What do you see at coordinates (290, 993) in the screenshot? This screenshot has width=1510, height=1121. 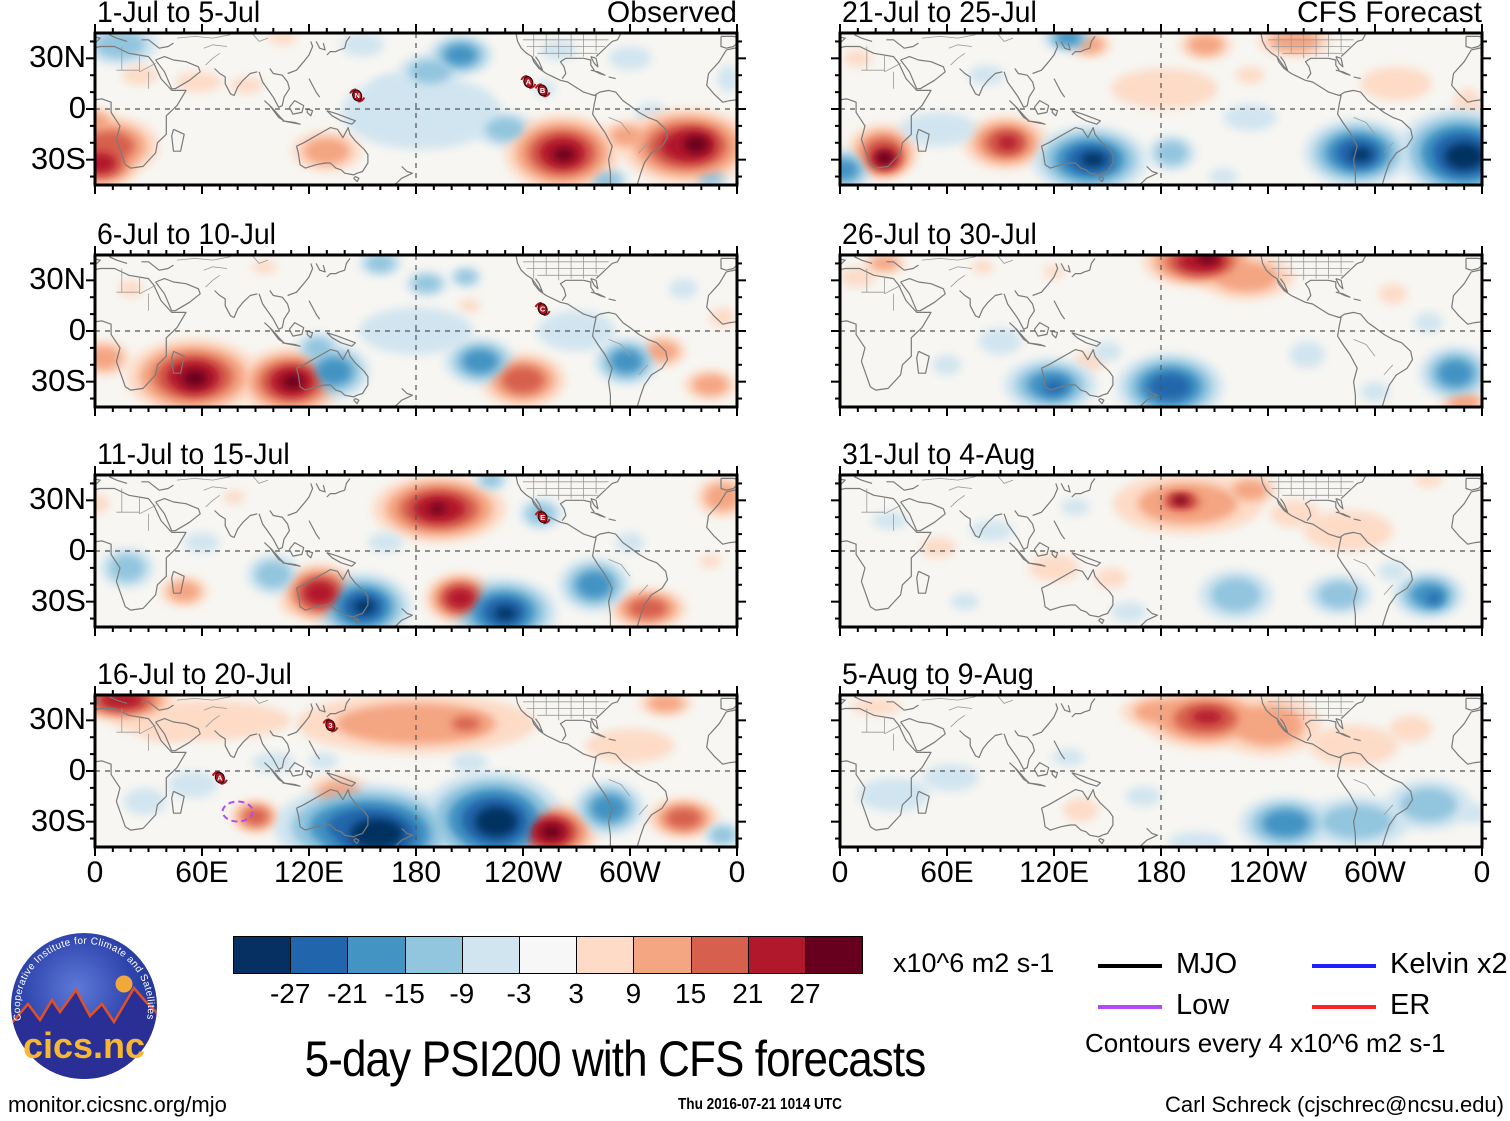 I see `colorbar-tick-label: -27` at bounding box center [290, 993].